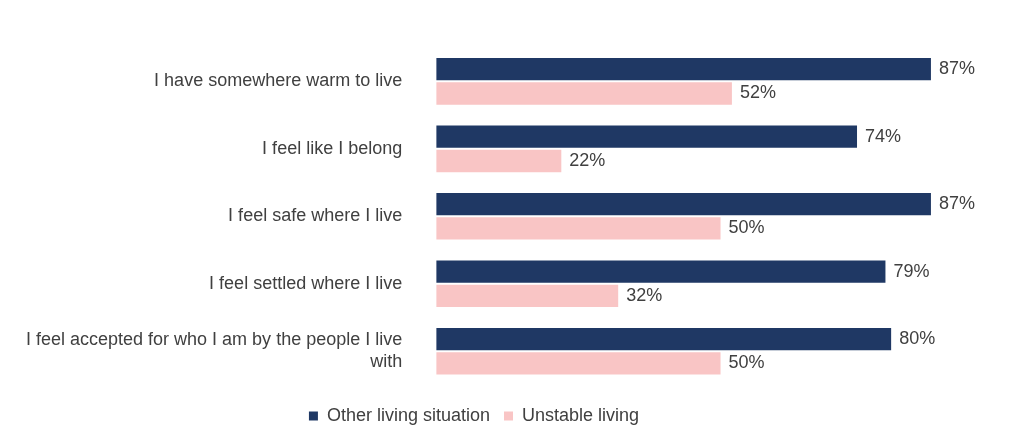 The width and height of the screenshot is (1010, 435). Describe the element at coordinates (757, 92) in the screenshot. I see `data-label: 52%` at that location.